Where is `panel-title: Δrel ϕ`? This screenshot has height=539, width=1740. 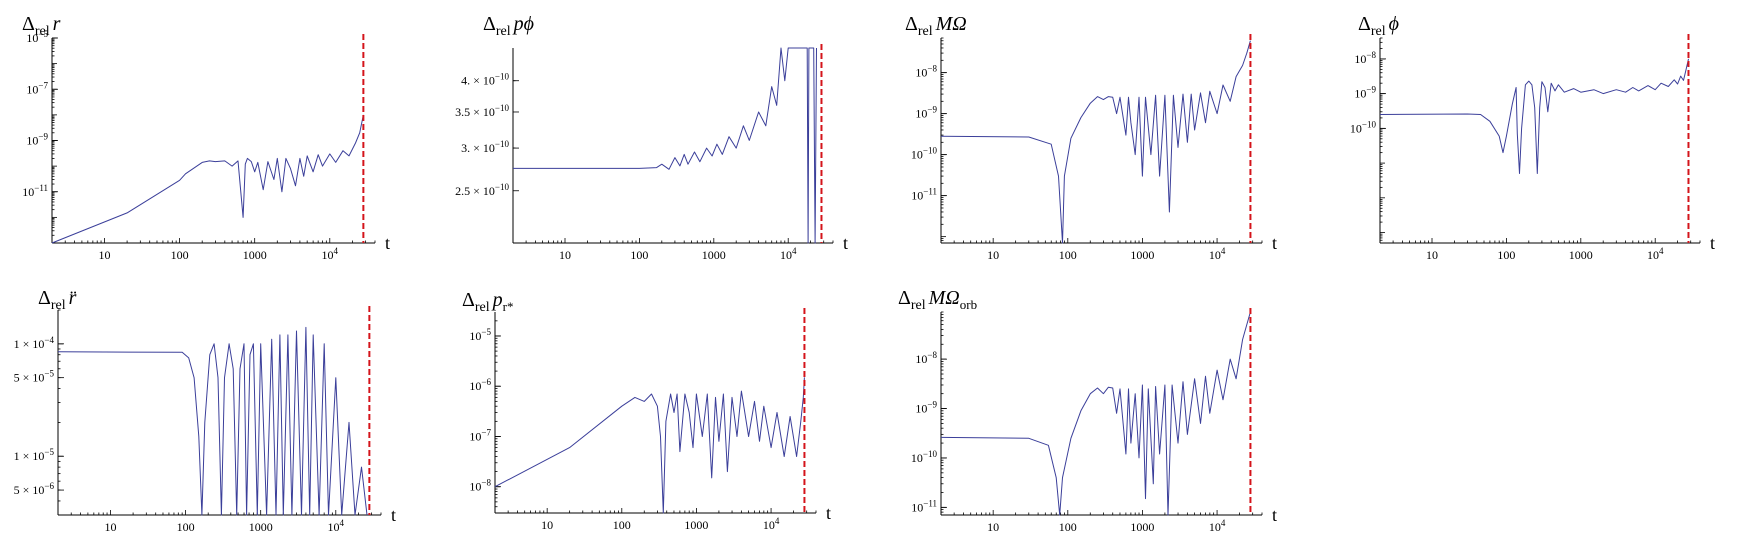 panel-title: Δrel ϕ is located at coordinates (1378, 26).